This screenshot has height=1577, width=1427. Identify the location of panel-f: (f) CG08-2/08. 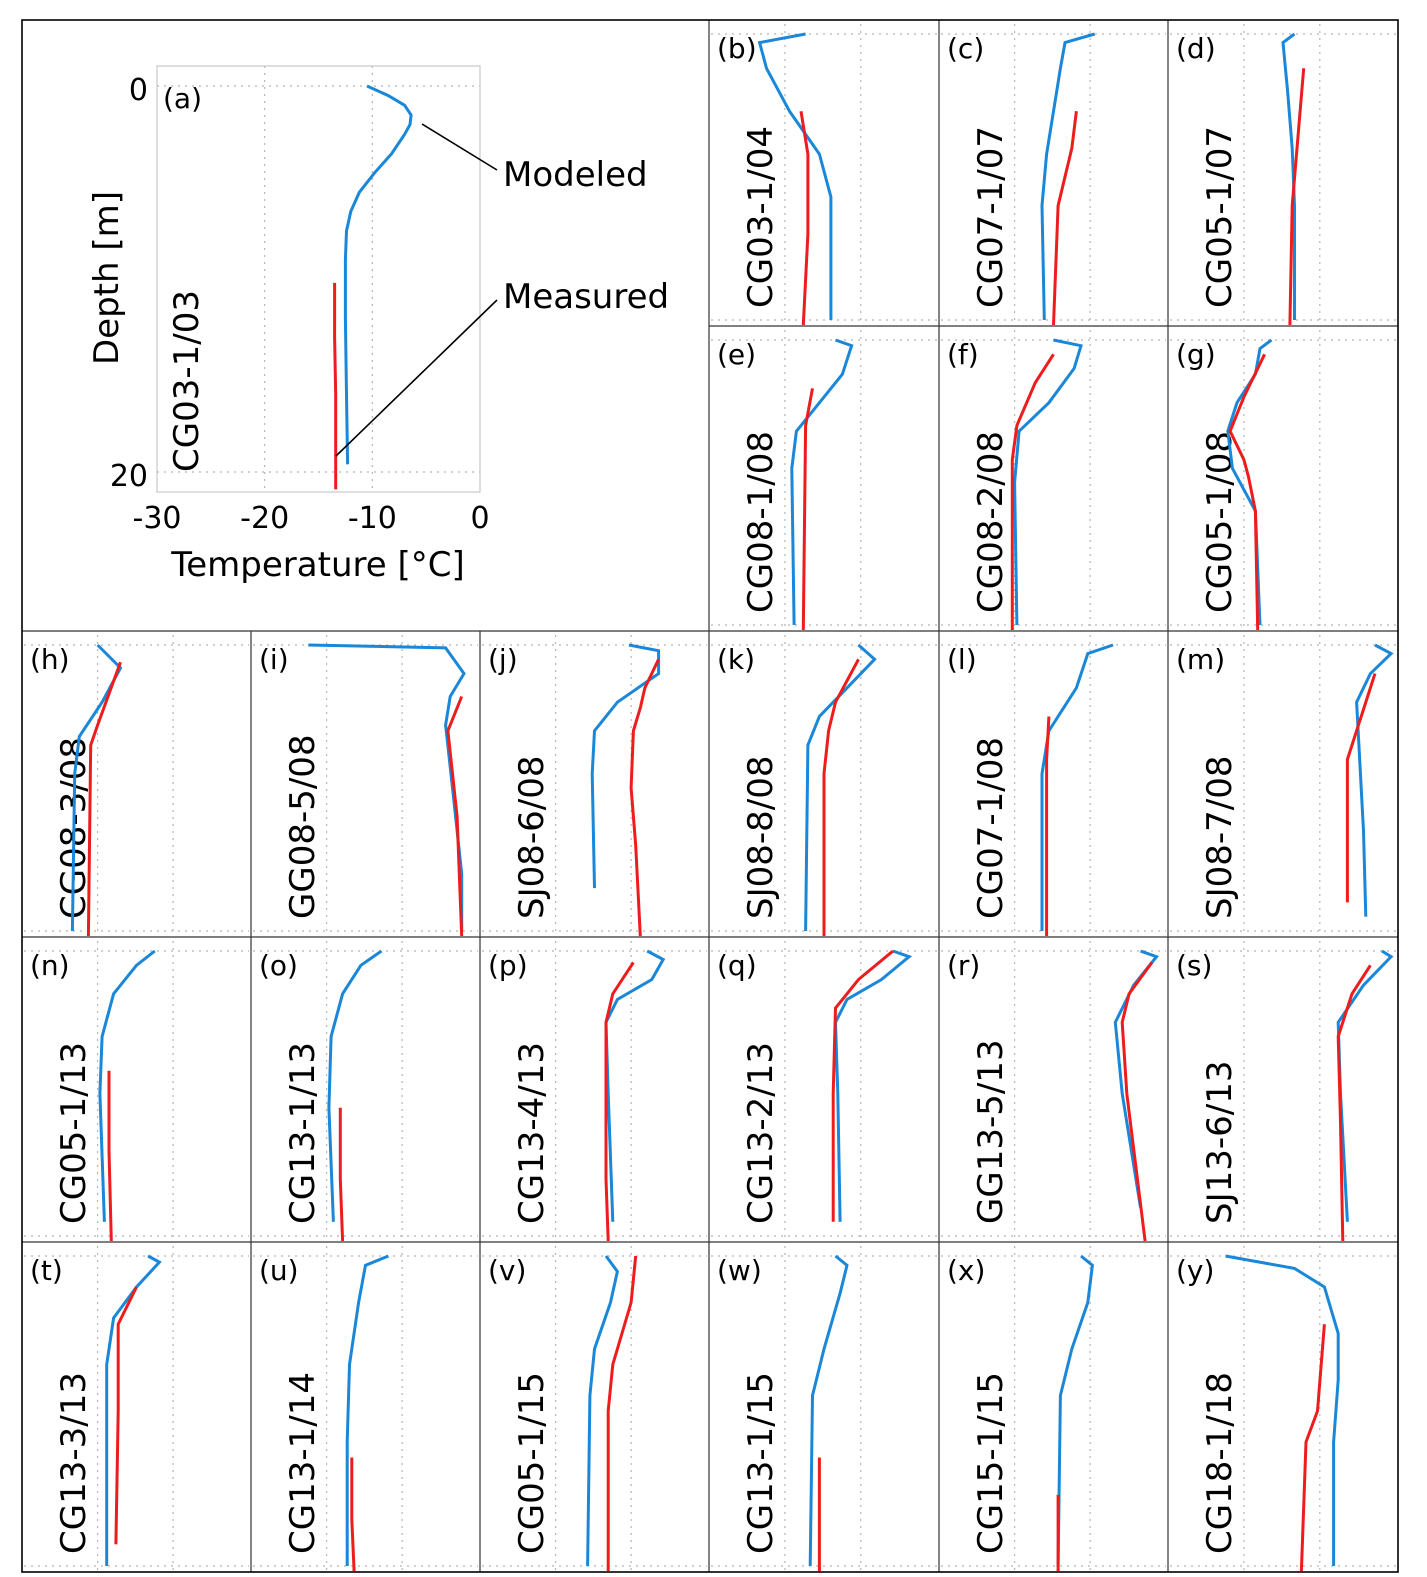
(1053, 480).